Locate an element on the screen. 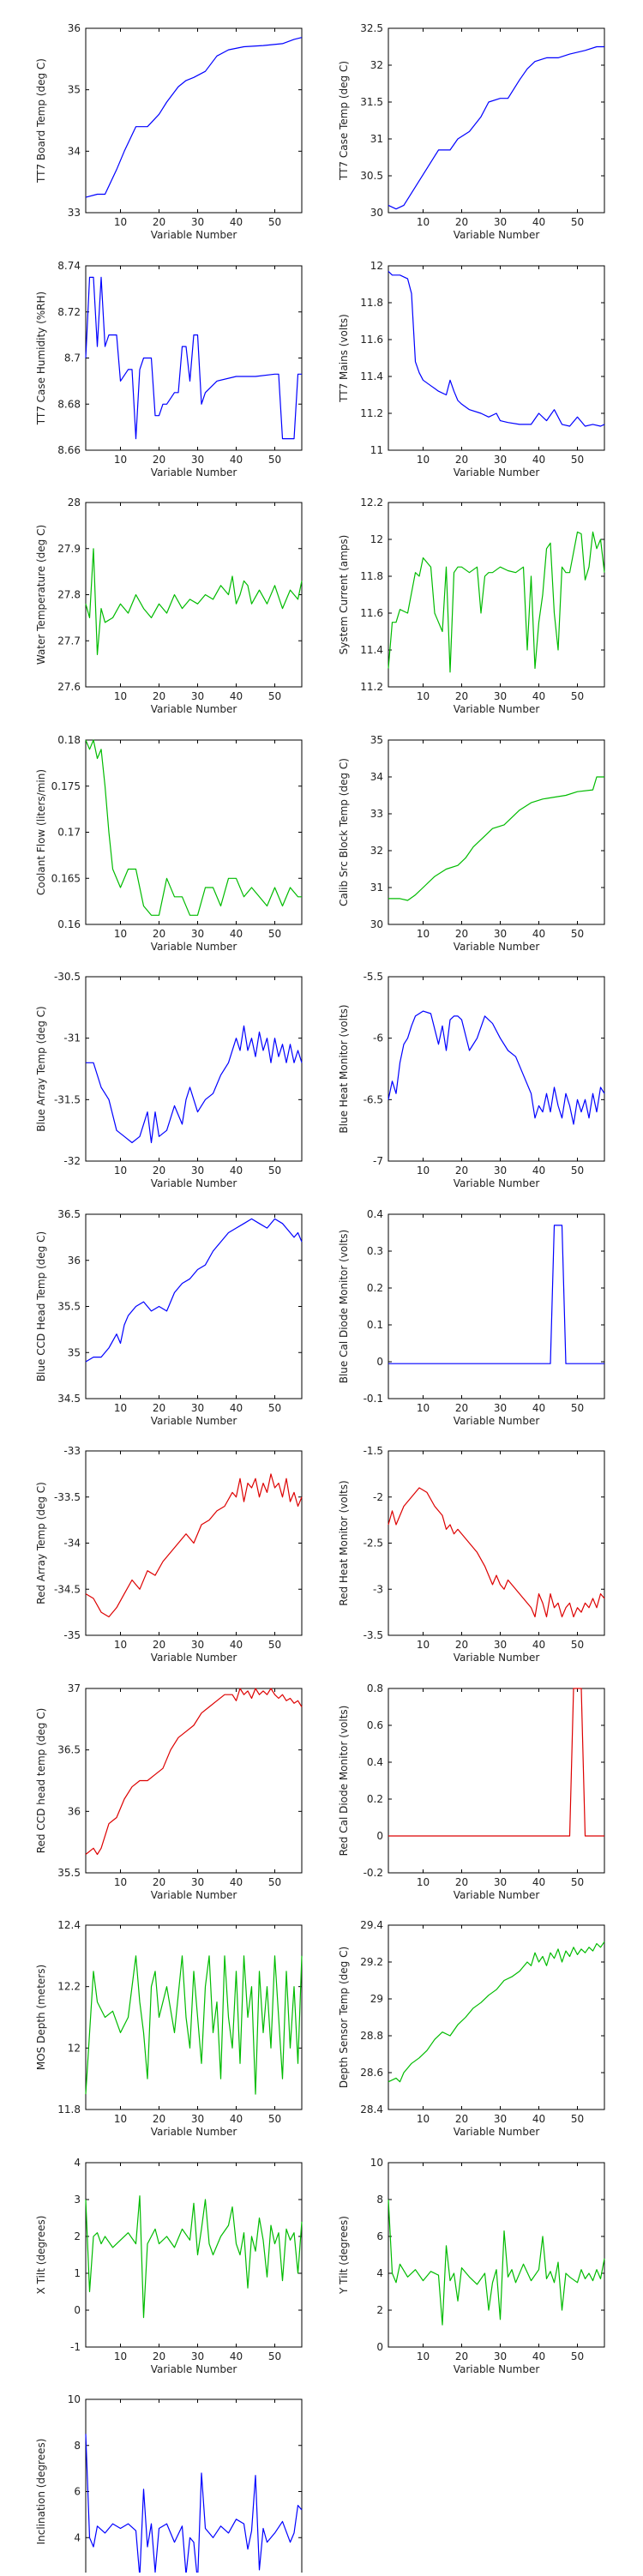 This screenshot has width=643, height=2576. y-tick-label: 0.4 is located at coordinates (375, 1762).